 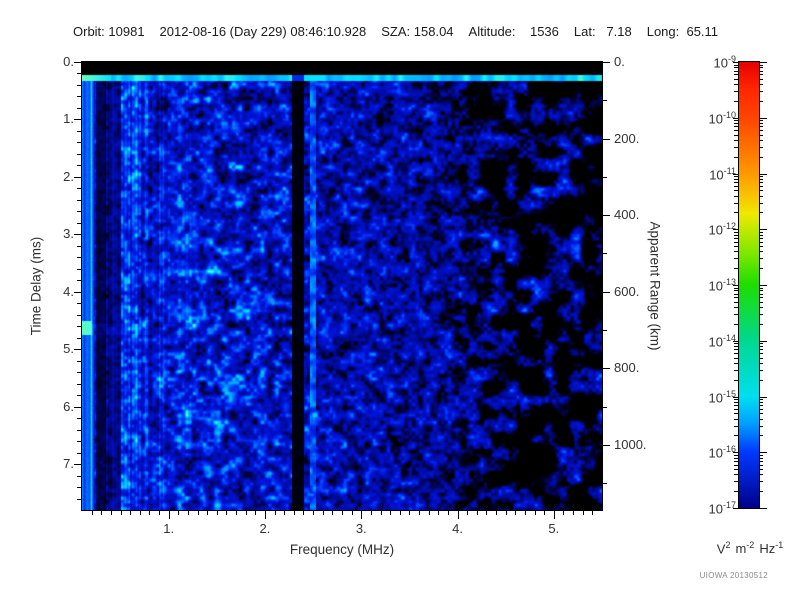 What do you see at coordinates (361, 528) in the screenshot?
I see `x-tick-label: 3.` at bounding box center [361, 528].